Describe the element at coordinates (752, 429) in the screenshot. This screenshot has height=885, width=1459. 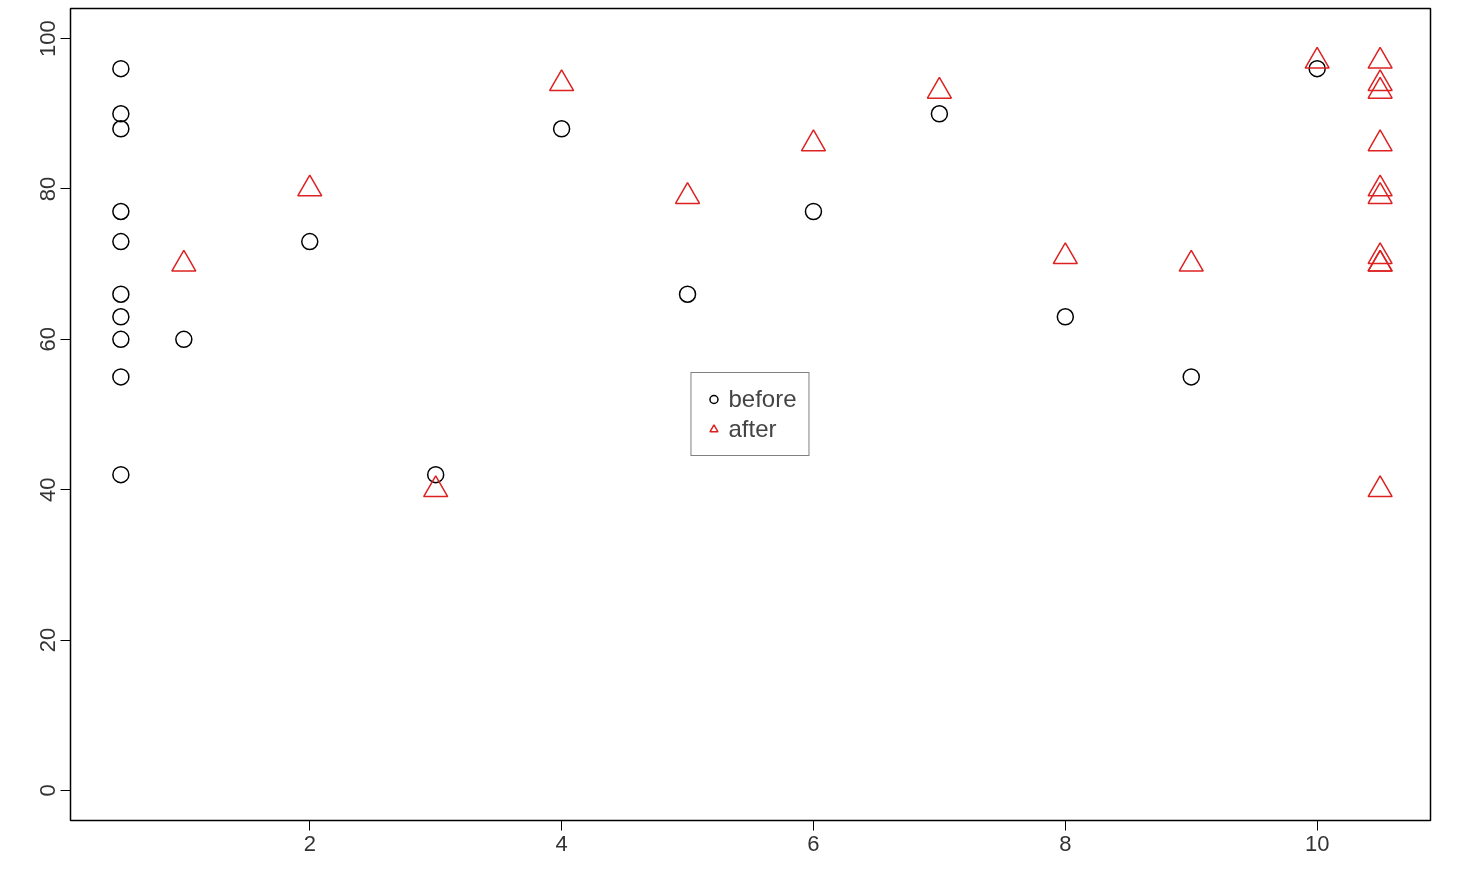
I see `legend-label: after` at that location.